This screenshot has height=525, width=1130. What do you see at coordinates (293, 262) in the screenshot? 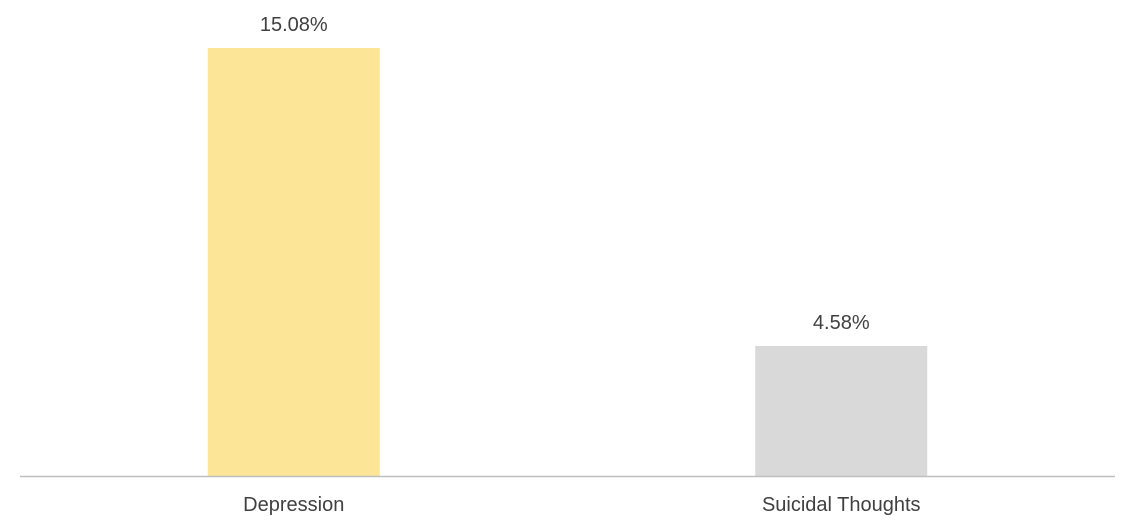
I see `bar-depression` at bounding box center [293, 262].